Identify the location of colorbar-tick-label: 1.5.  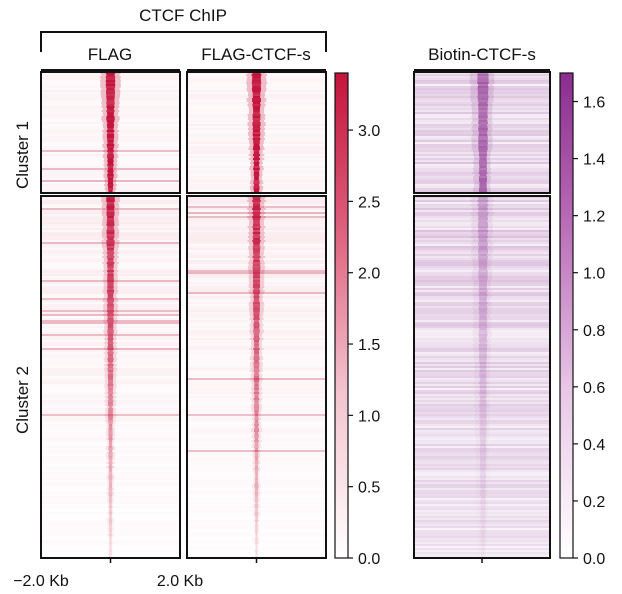
(369, 345).